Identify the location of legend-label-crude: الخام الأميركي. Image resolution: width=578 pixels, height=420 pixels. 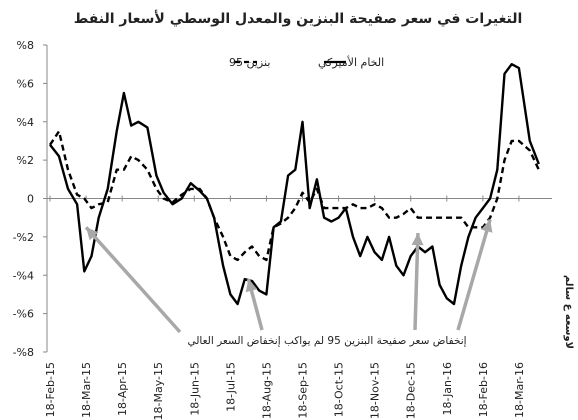
(351, 62).